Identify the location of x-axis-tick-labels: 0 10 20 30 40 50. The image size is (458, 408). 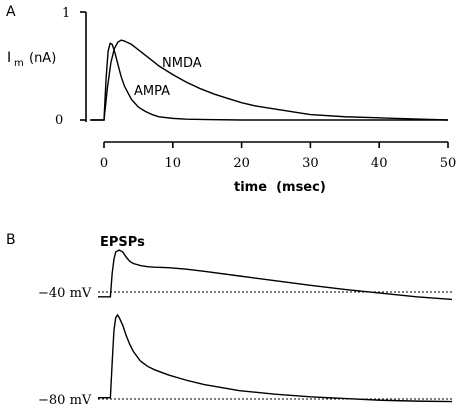
(278, 163).